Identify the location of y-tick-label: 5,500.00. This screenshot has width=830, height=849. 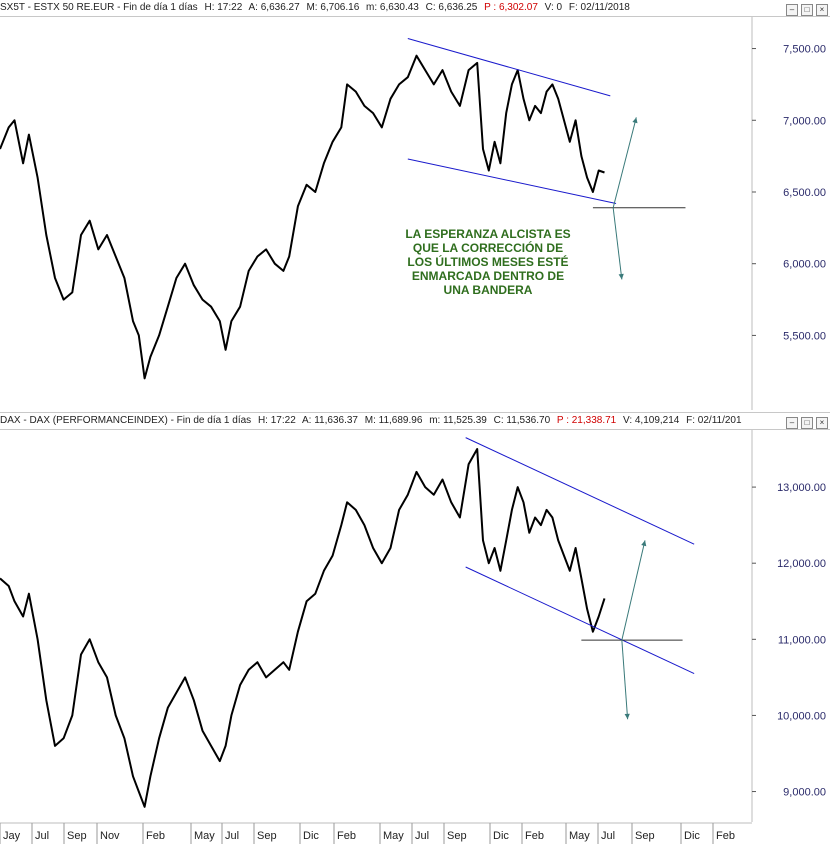
(804, 336).